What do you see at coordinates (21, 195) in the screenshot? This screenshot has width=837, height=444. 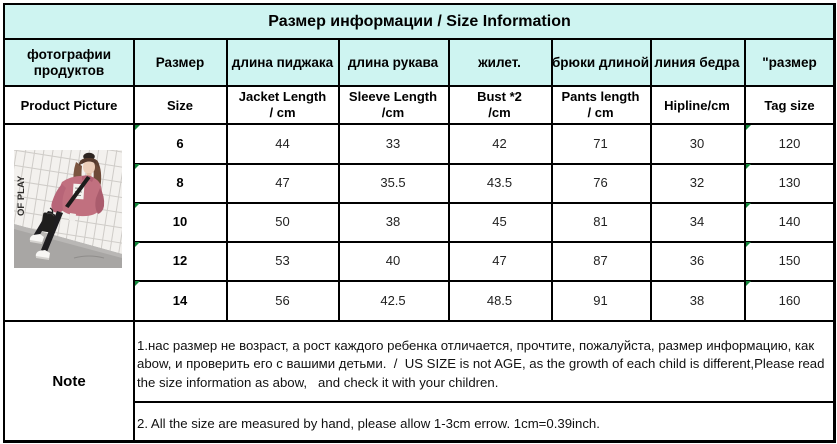 I see `svg-text: OF PLAY` at bounding box center [21, 195].